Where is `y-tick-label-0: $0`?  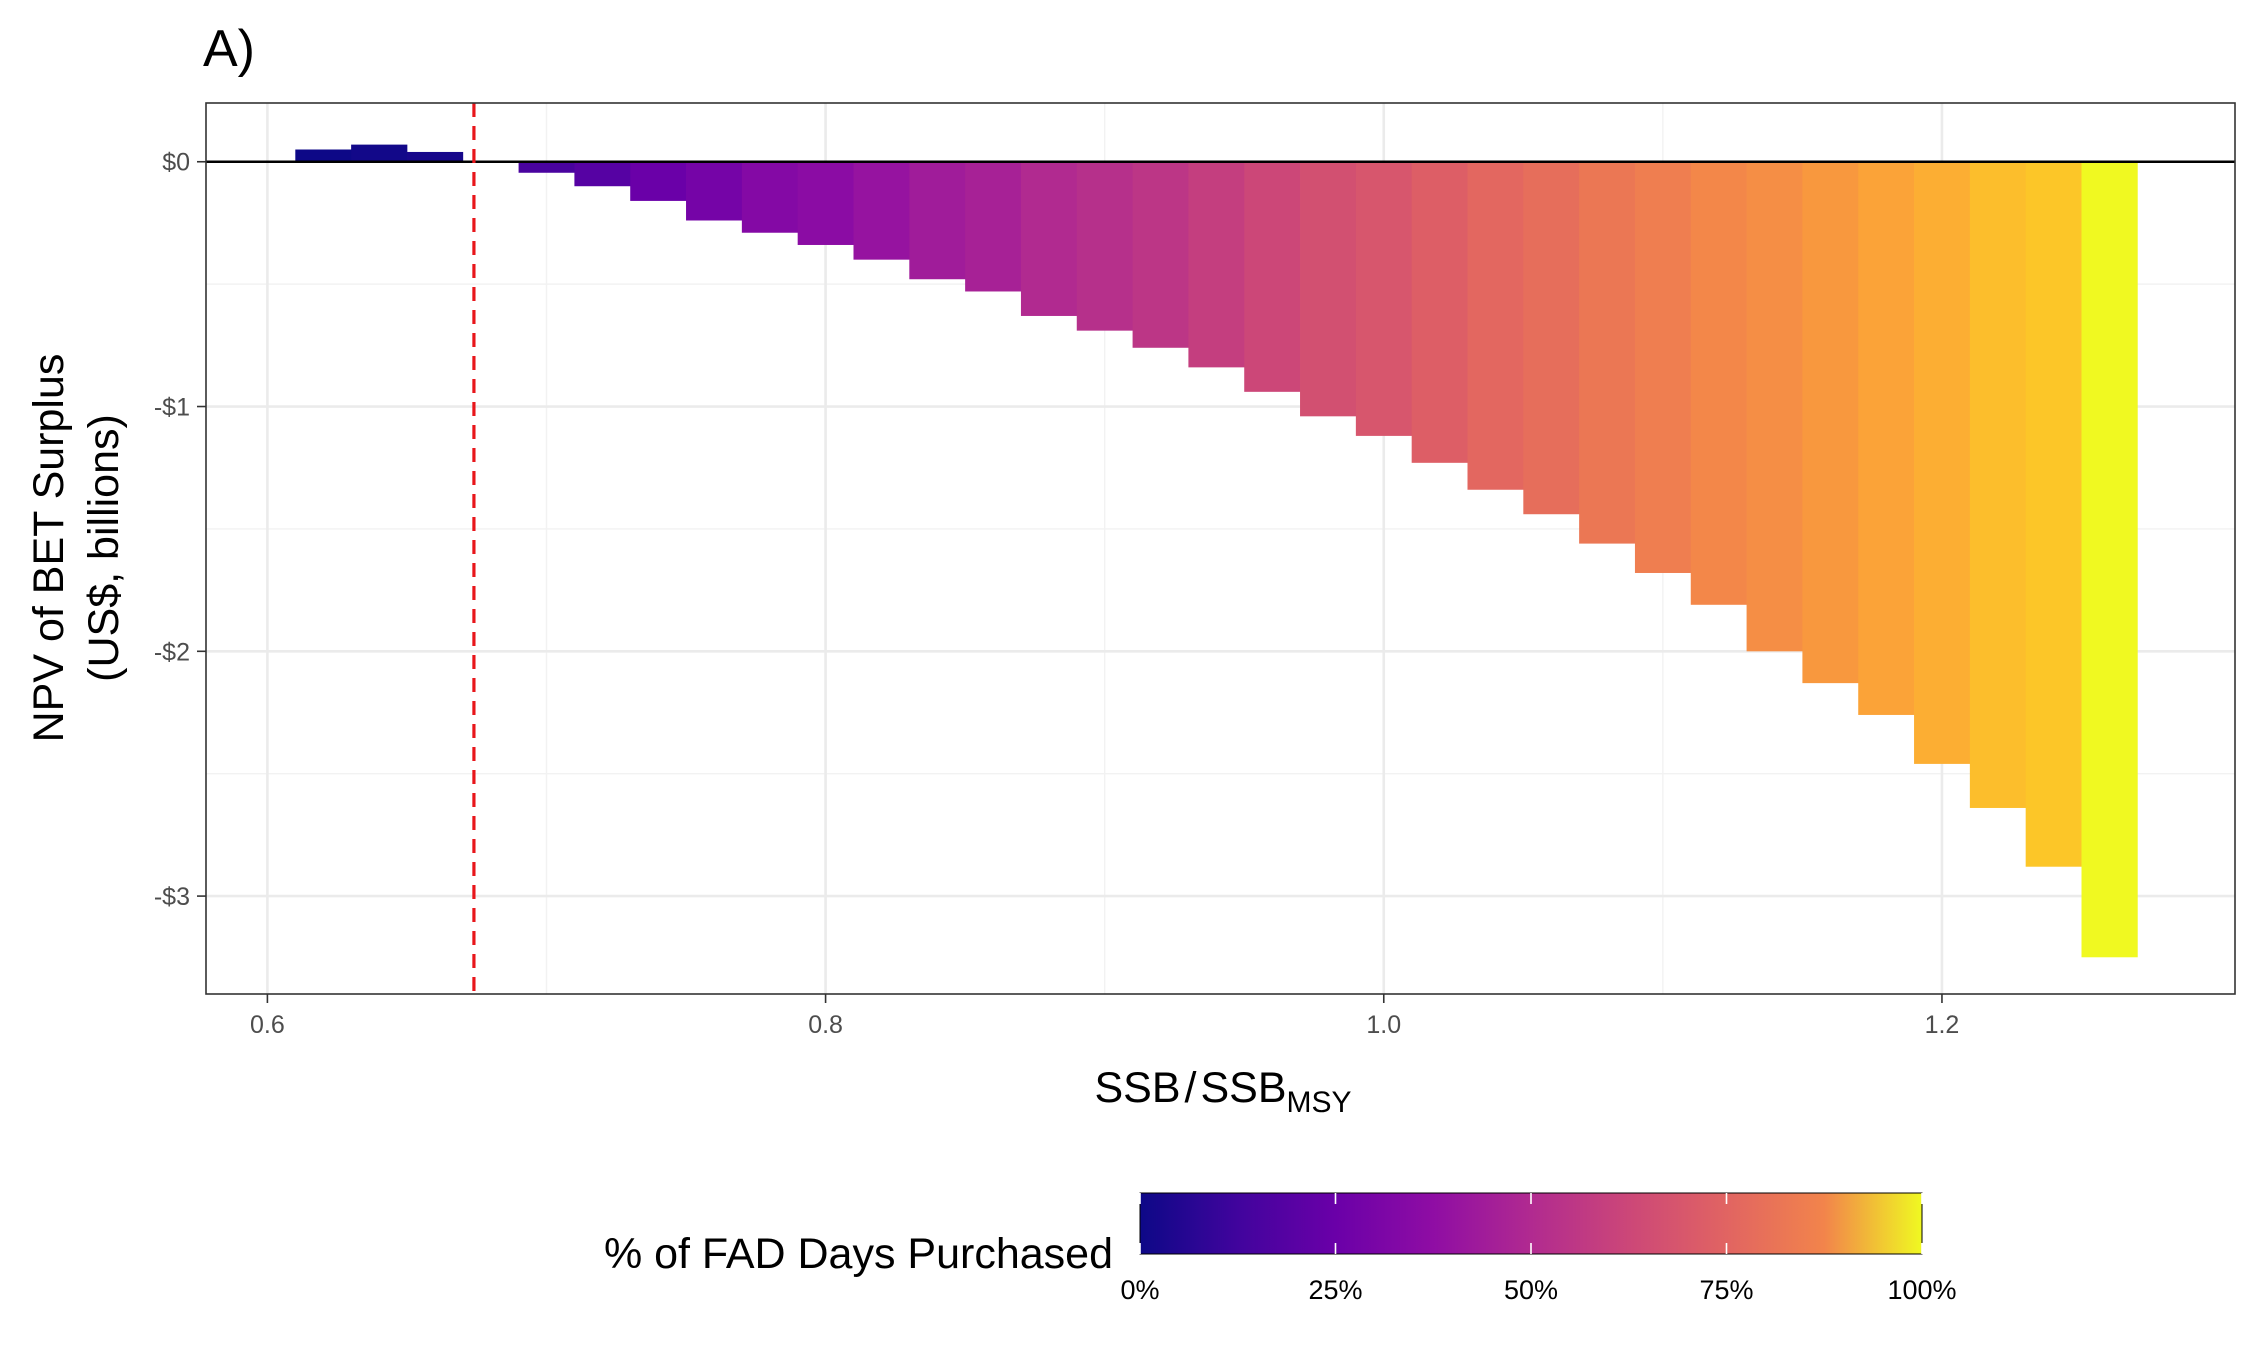 y-tick-label-0: $0 is located at coordinates (176, 163).